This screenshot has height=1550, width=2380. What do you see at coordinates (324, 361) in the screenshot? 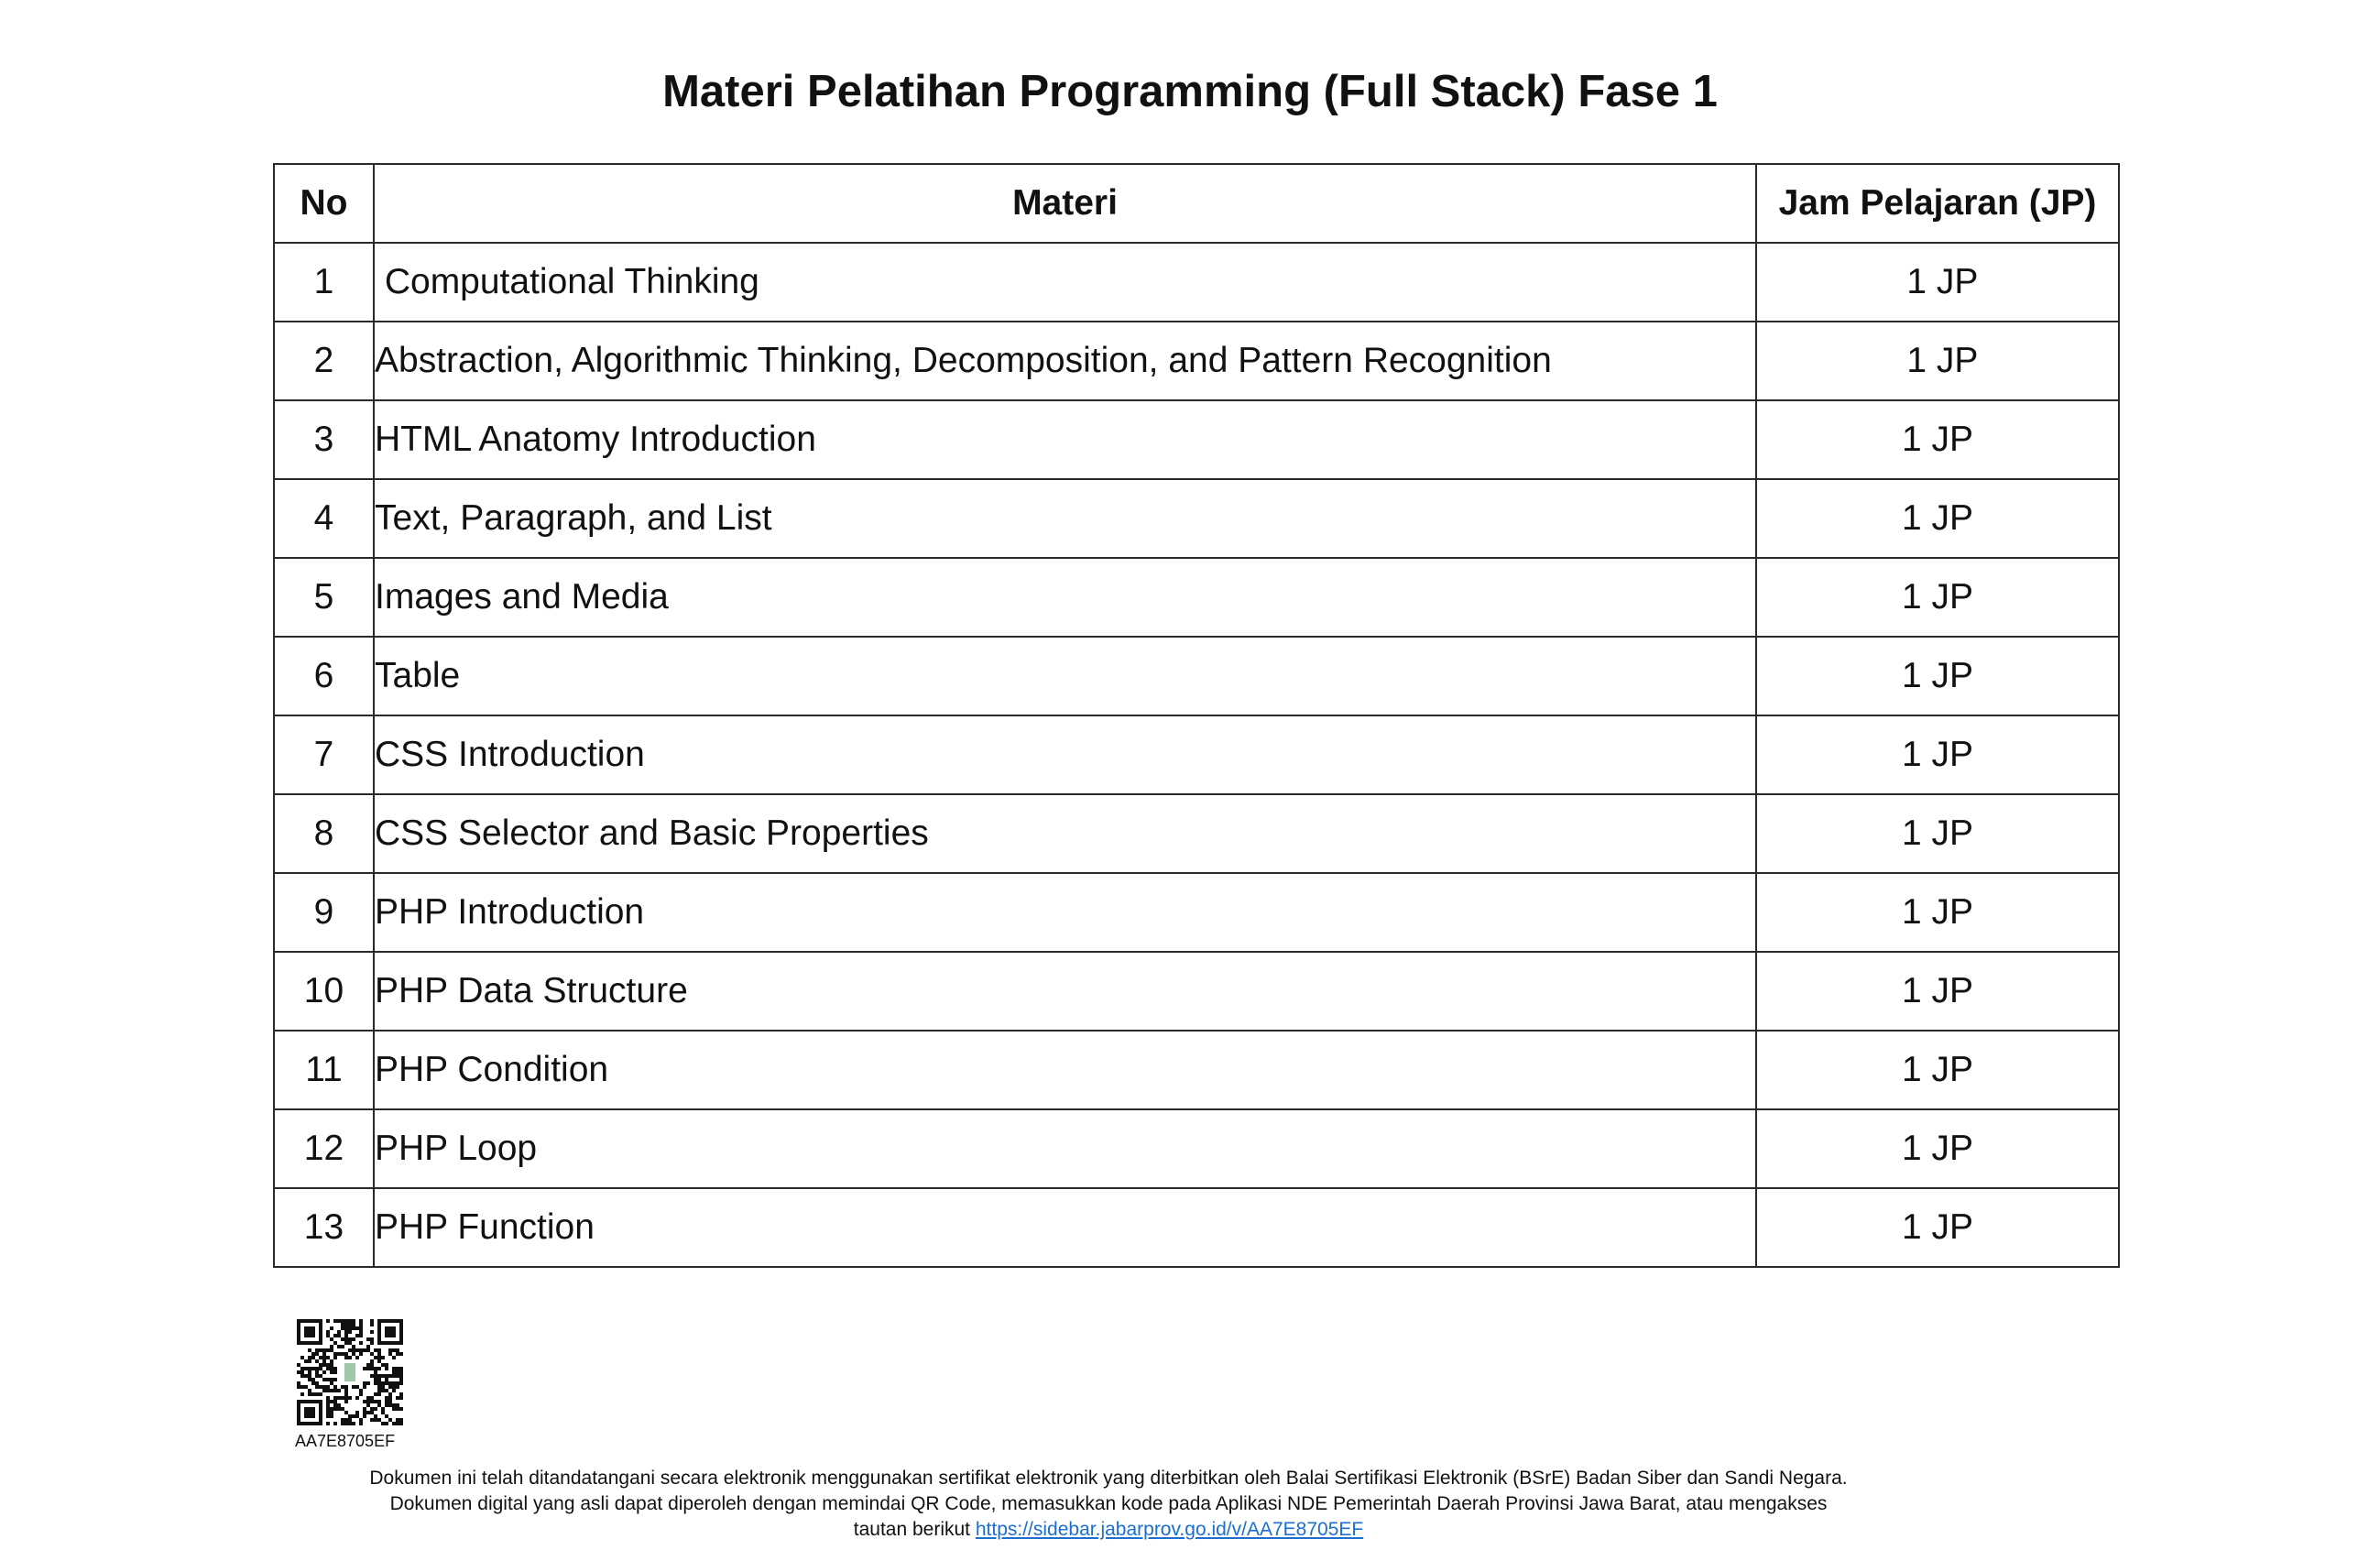
I see `row-number: 2` at bounding box center [324, 361].